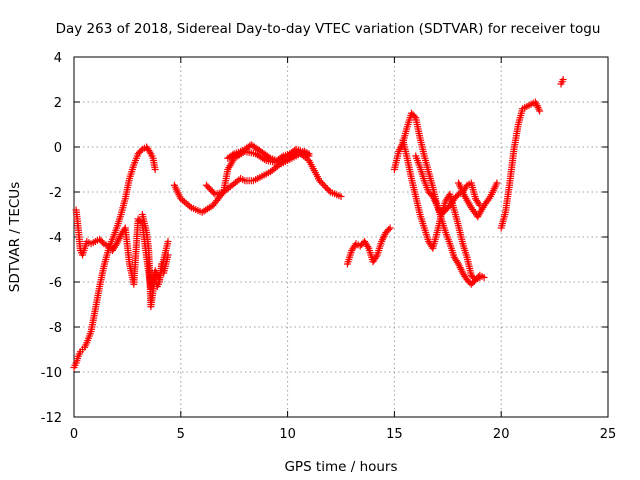 The image size is (640, 480). I want to click on x-tick-label: 20, so click(501, 434).